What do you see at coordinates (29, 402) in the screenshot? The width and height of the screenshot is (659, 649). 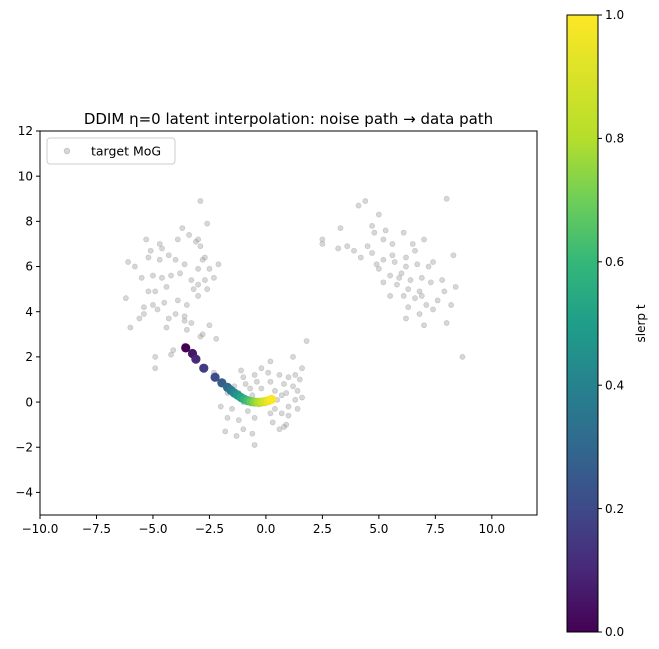 I see `y-tick-label: 0` at bounding box center [29, 402].